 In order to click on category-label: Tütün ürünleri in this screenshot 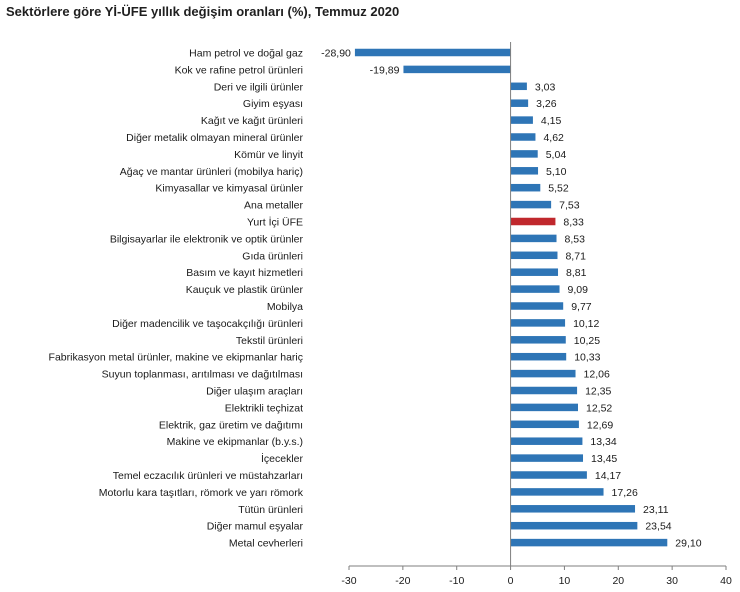, I will do `click(270, 510)`.